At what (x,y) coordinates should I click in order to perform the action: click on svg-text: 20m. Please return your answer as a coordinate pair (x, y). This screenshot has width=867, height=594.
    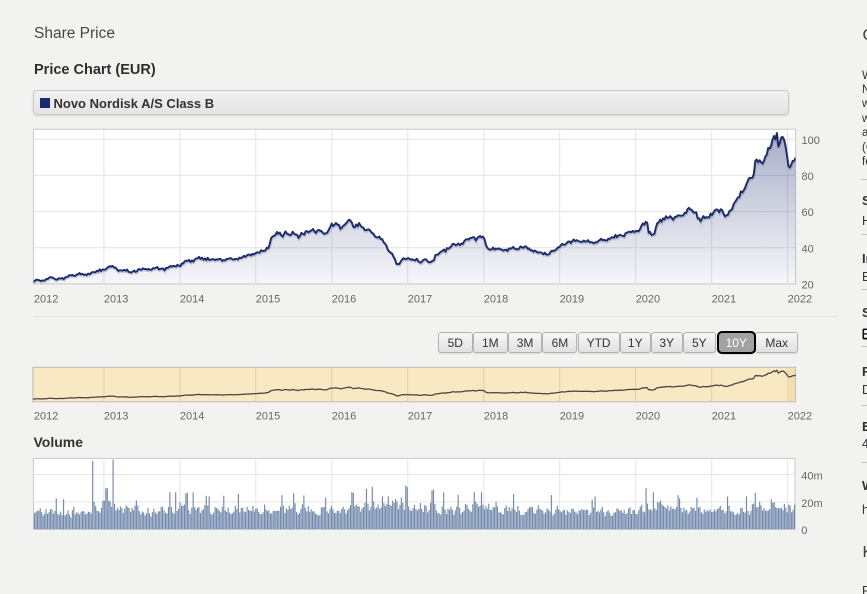
    Looking at the image, I should click on (811, 504).